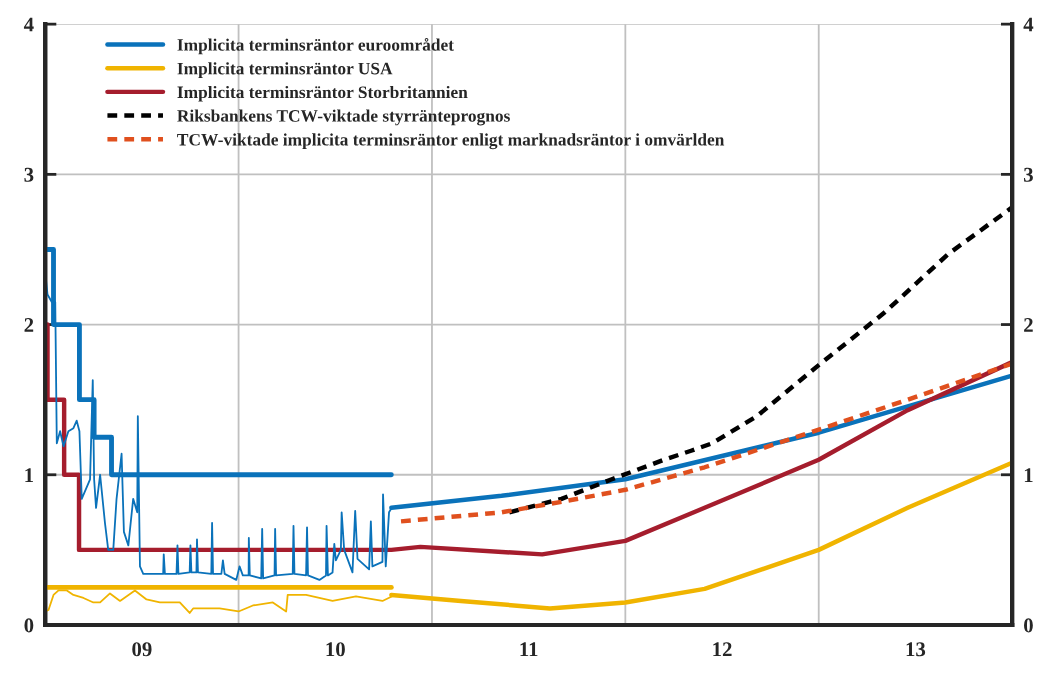 Image resolution: width=1051 pixels, height=682 pixels. What do you see at coordinates (142, 649) in the screenshot?
I see `x-tick-label: 09` at bounding box center [142, 649].